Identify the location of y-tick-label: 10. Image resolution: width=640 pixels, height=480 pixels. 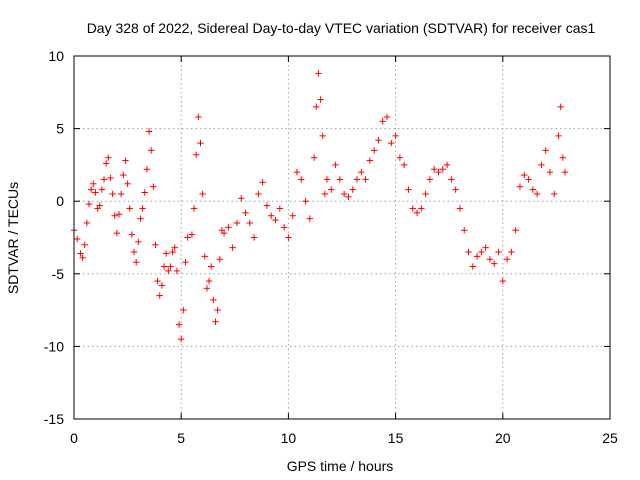
(56, 56).